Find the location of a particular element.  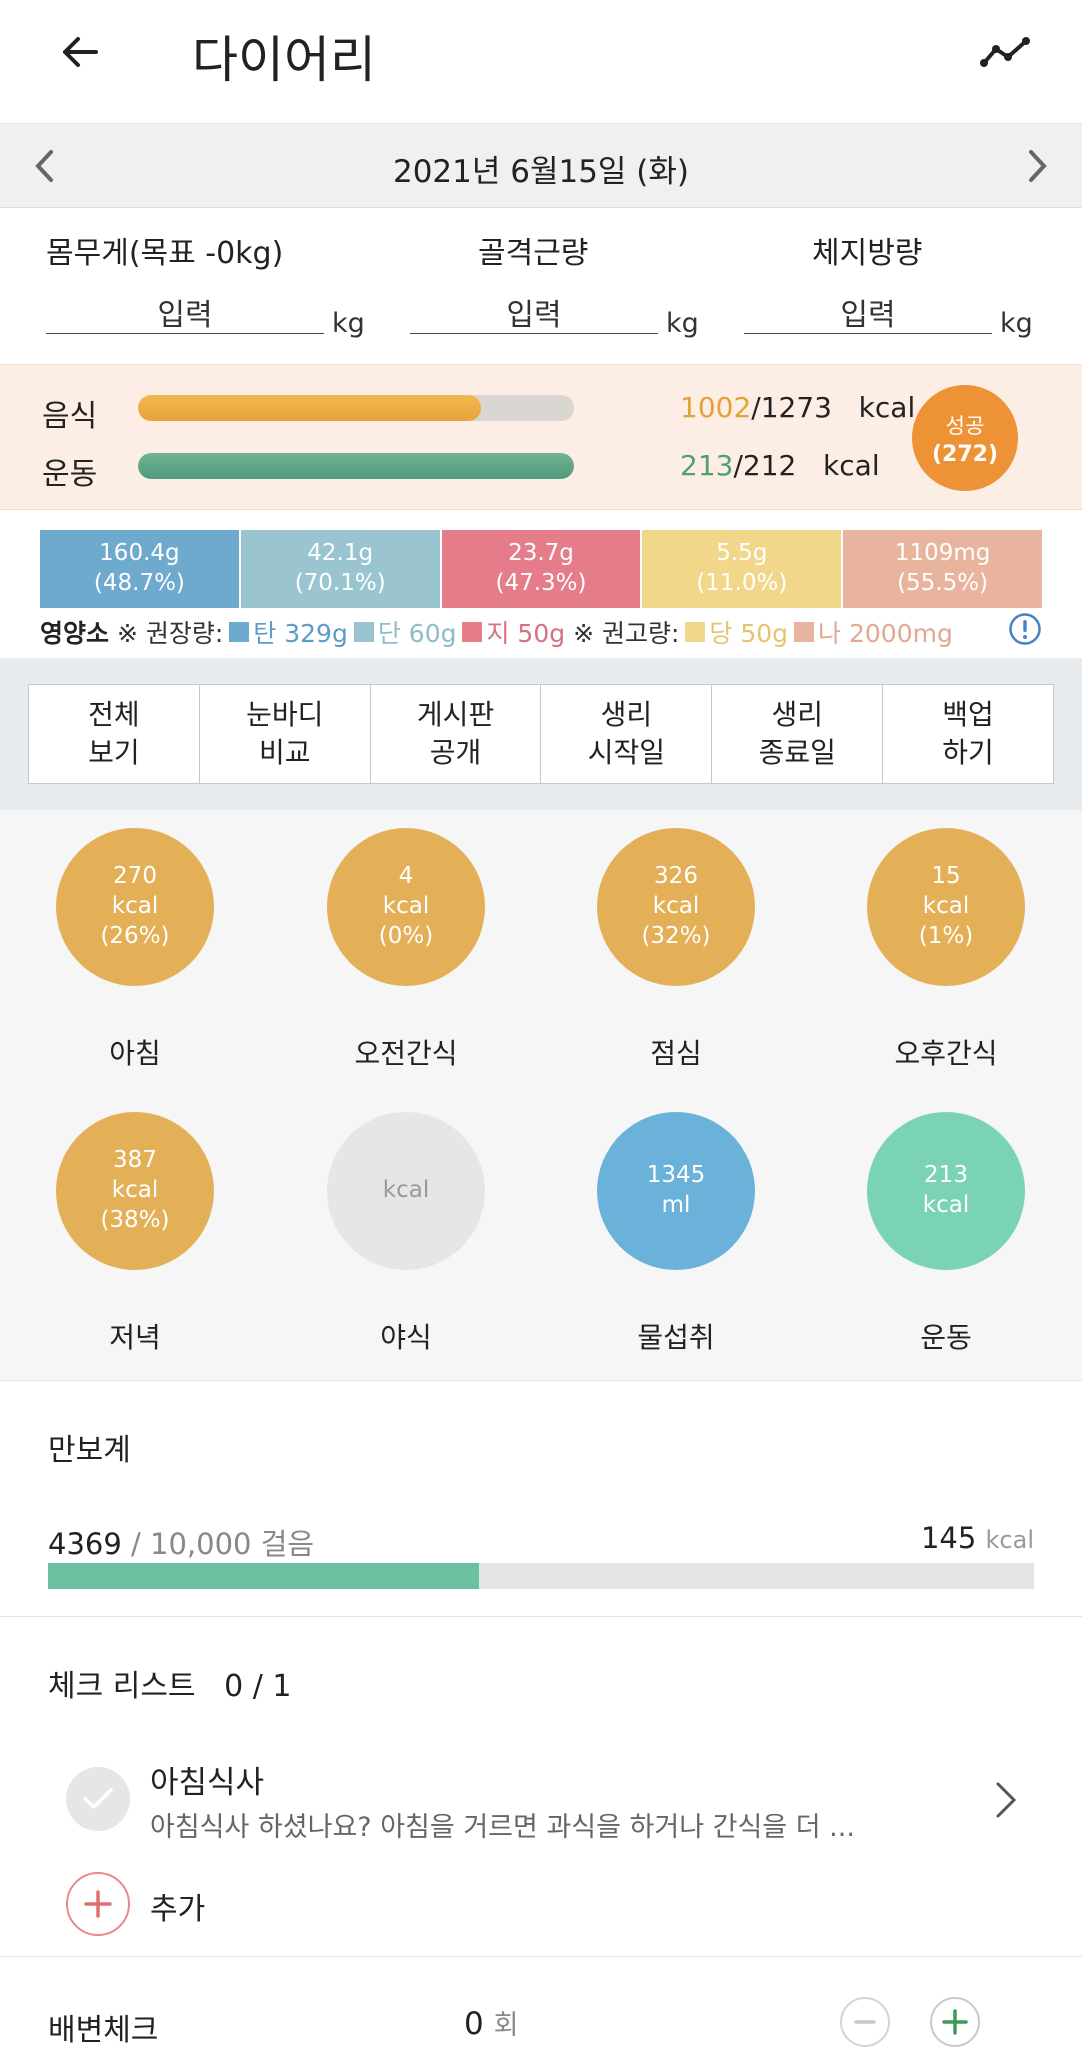

view-all-button: 전체 보기 is located at coordinates (114, 734).